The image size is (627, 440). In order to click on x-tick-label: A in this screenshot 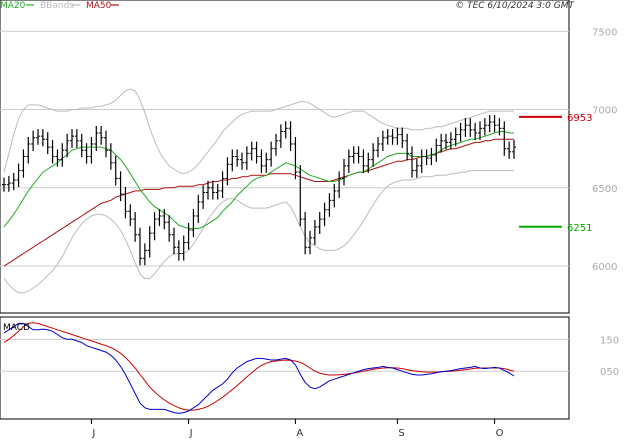, I will do `click(299, 433)`.